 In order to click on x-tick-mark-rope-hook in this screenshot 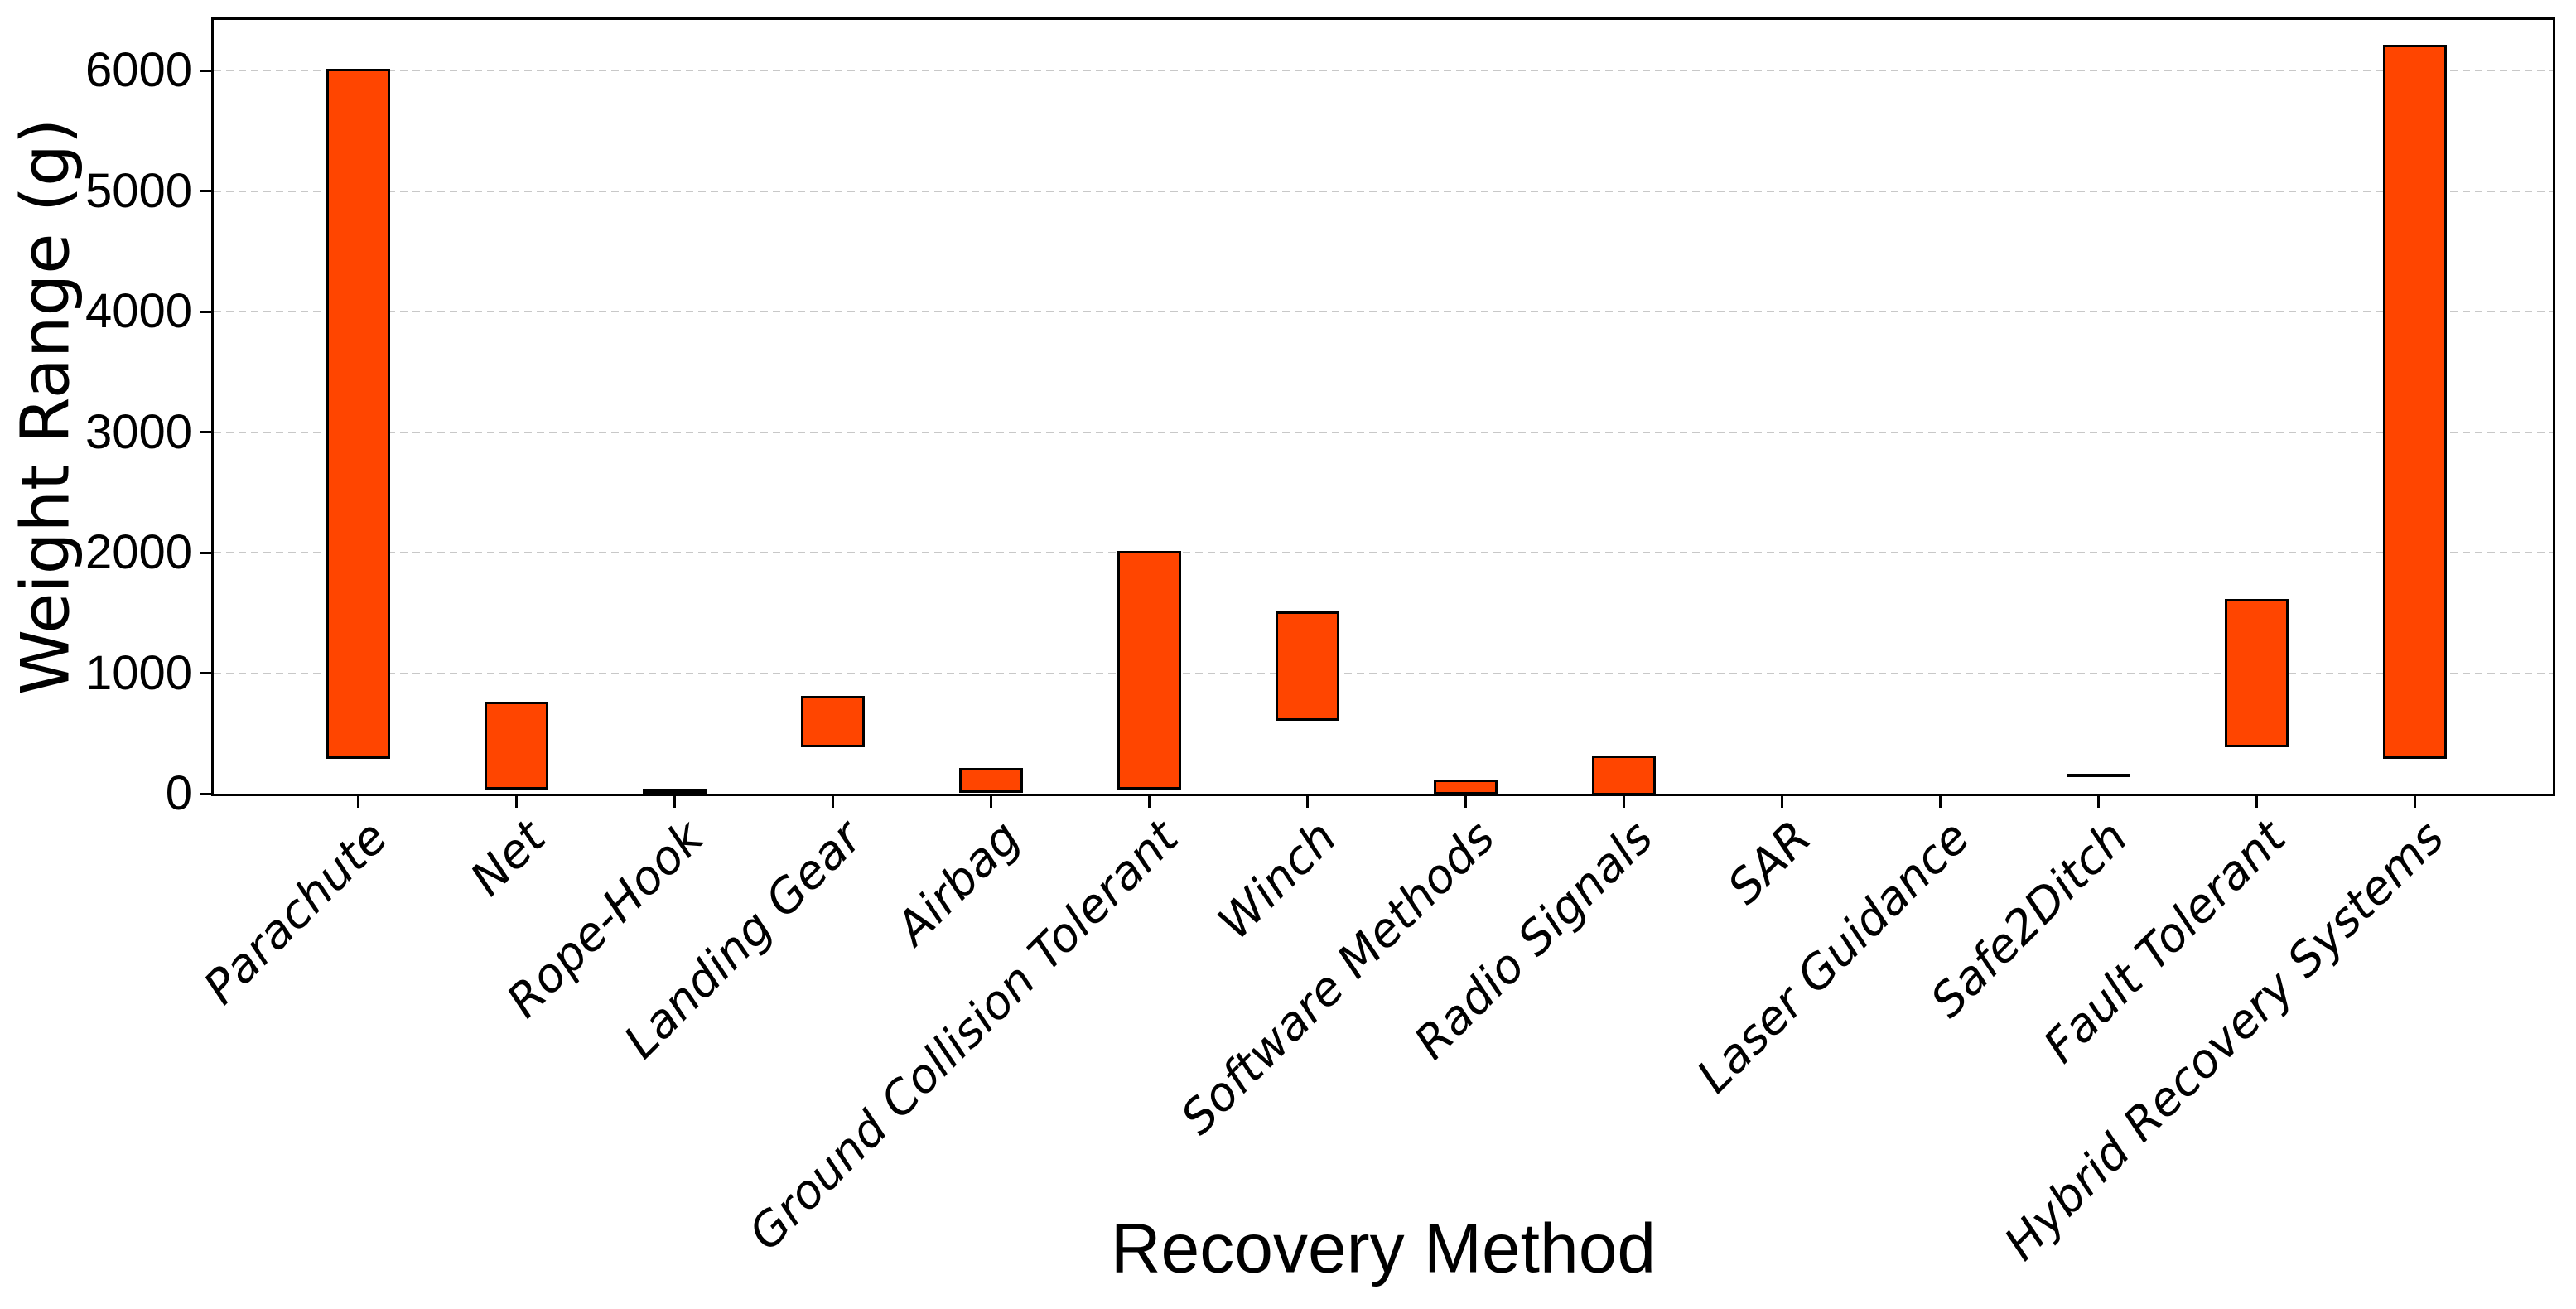, I will do `click(674, 802)`.